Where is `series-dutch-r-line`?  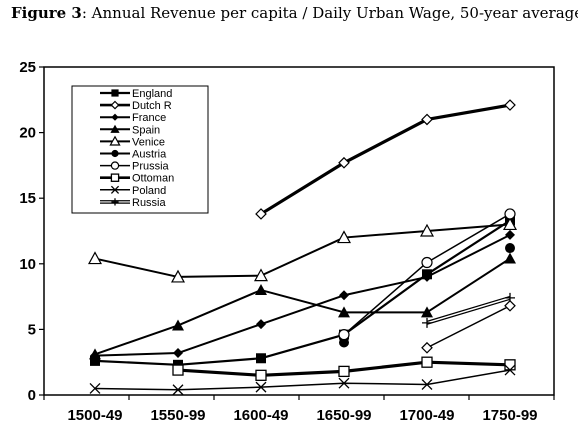 series-dutch-r-line is located at coordinates (385, 159).